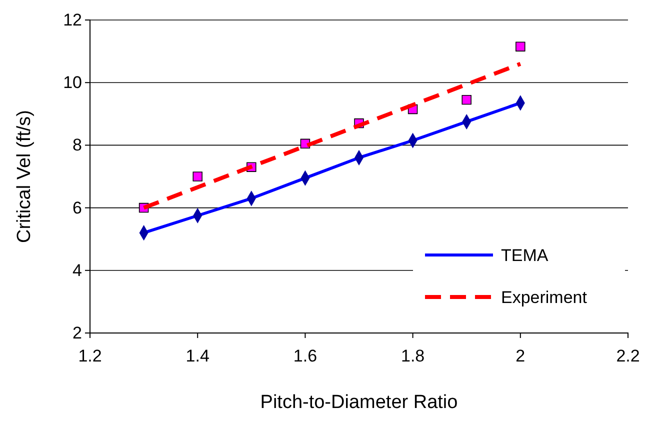  Describe the element at coordinates (77, 145) in the screenshot. I see `y-tick-label: 8` at that location.